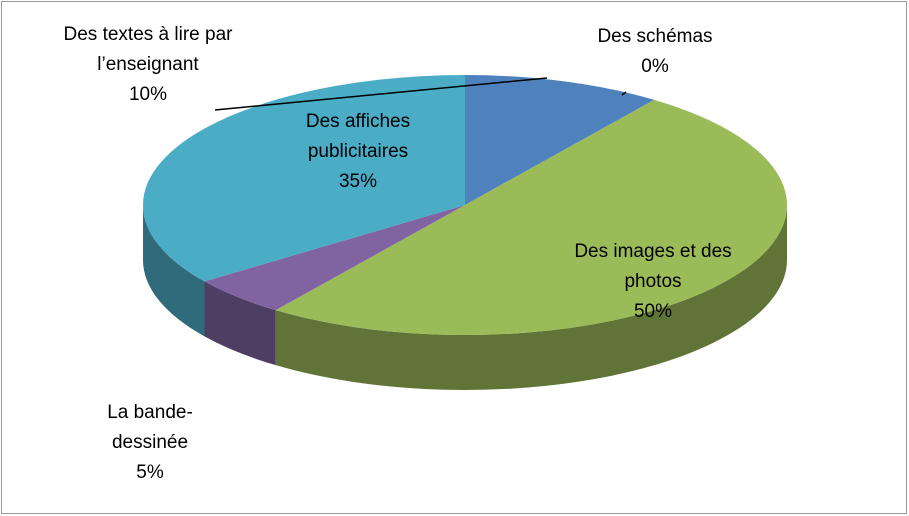 The image size is (909, 516). Describe the element at coordinates (653, 266) in the screenshot. I see `category-name: Des images et des photos` at that location.